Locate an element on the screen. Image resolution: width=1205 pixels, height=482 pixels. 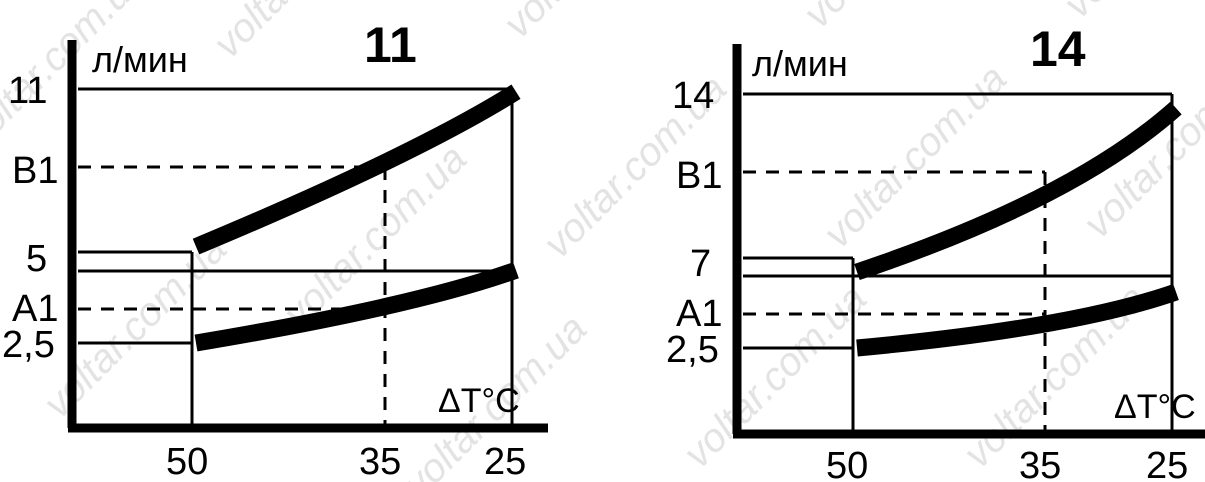
chart-title: 11 is located at coordinates (390, 45).